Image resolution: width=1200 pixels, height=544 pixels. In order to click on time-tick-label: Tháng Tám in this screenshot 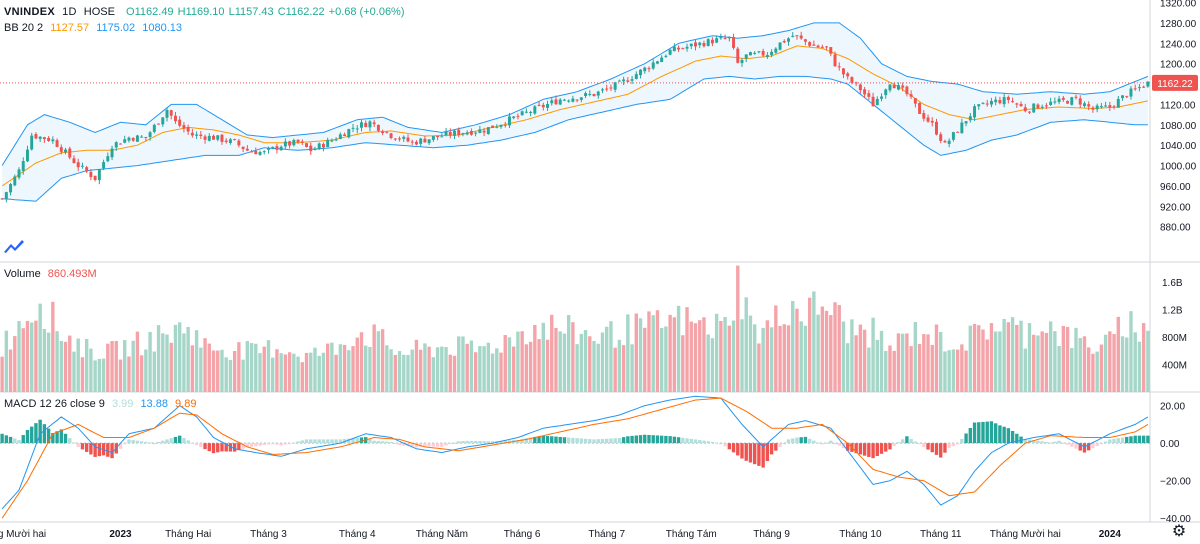, I will do `click(691, 534)`.